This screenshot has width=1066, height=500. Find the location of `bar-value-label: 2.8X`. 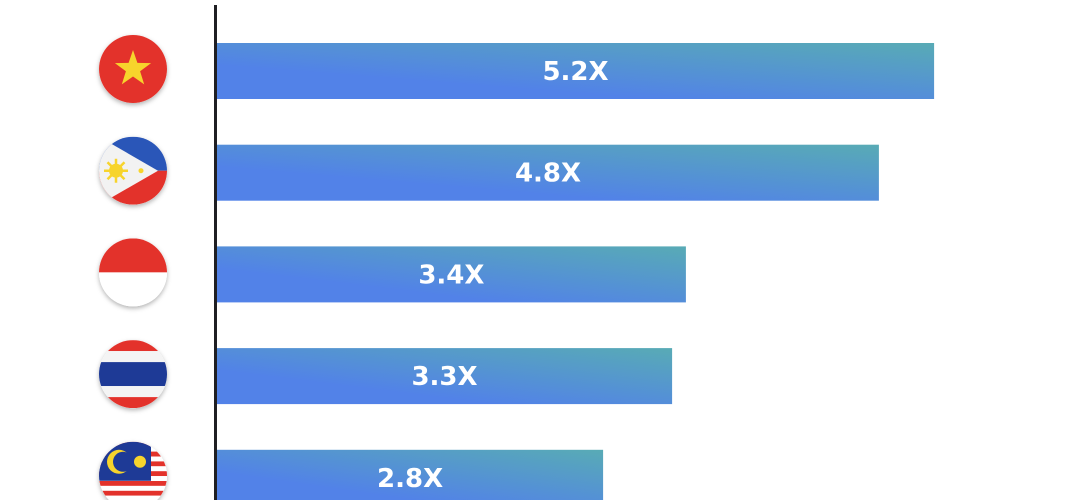

bar-value-label: 2.8X is located at coordinates (410, 479).